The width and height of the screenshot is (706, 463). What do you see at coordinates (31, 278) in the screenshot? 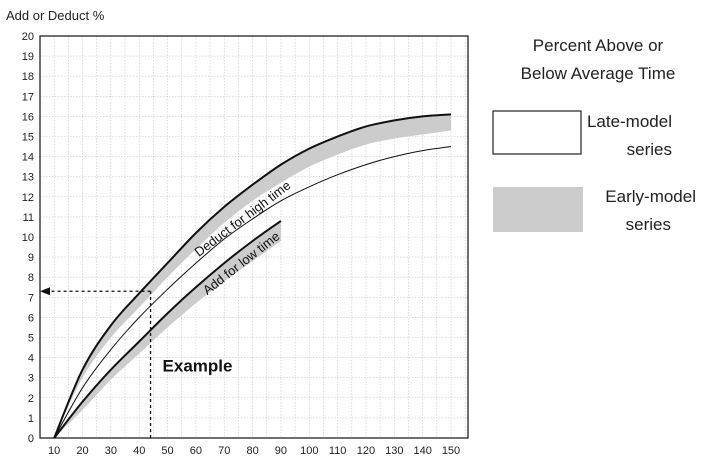
I see `y-tick-label: 8` at bounding box center [31, 278].